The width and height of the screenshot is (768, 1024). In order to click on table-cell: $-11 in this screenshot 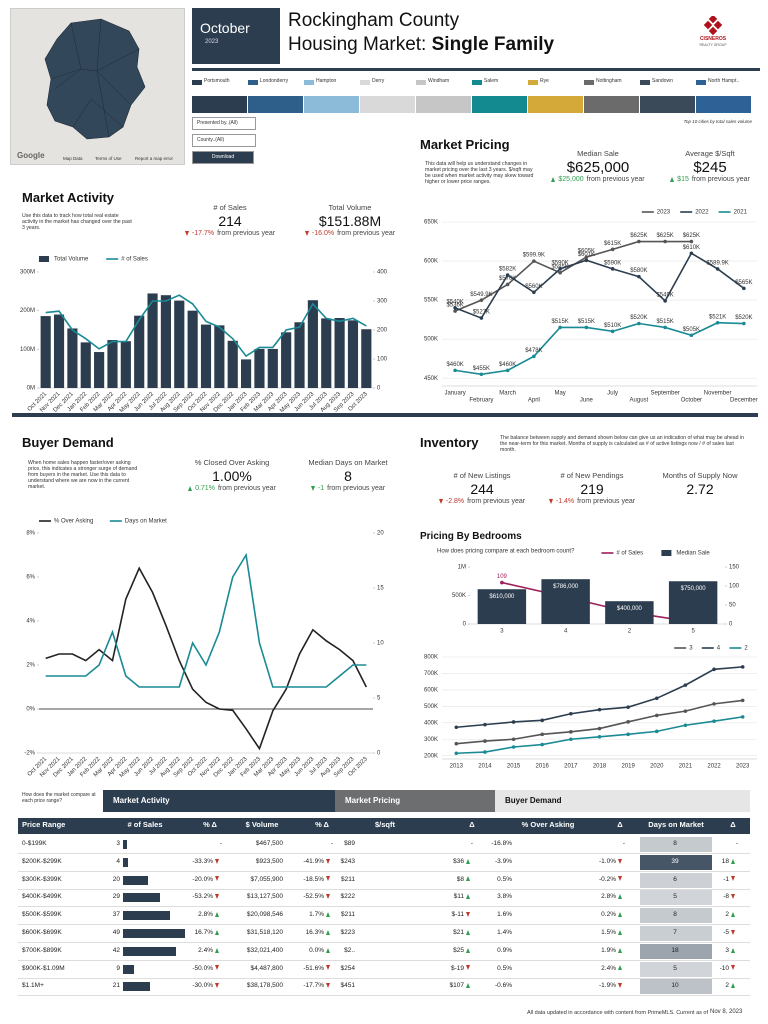, I will do `click(423, 914)`.